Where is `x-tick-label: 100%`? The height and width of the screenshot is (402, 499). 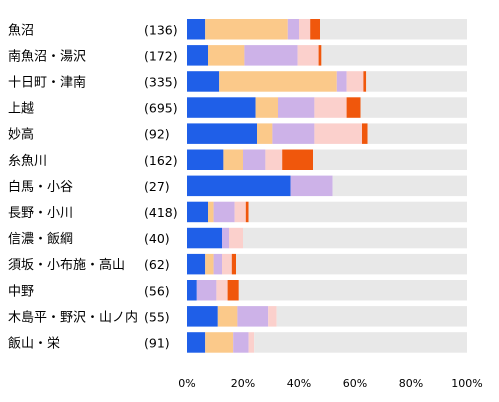
x-tick-label: 100% is located at coordinates (466, 383).